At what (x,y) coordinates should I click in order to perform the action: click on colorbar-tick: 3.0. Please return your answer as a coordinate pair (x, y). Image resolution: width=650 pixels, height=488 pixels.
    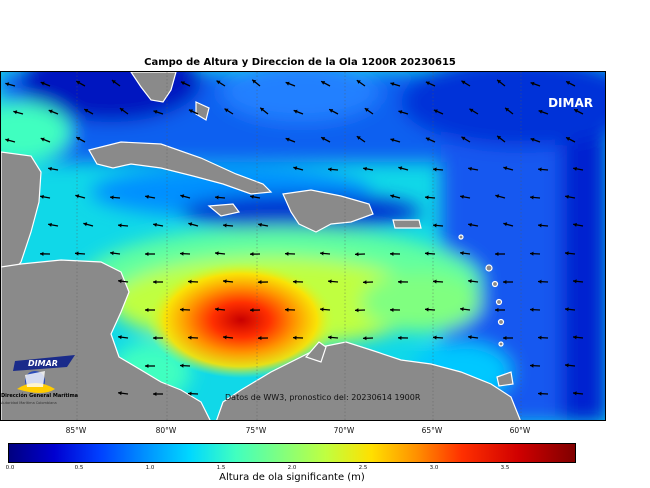
    Looking at the image, I should click on (434, 468).